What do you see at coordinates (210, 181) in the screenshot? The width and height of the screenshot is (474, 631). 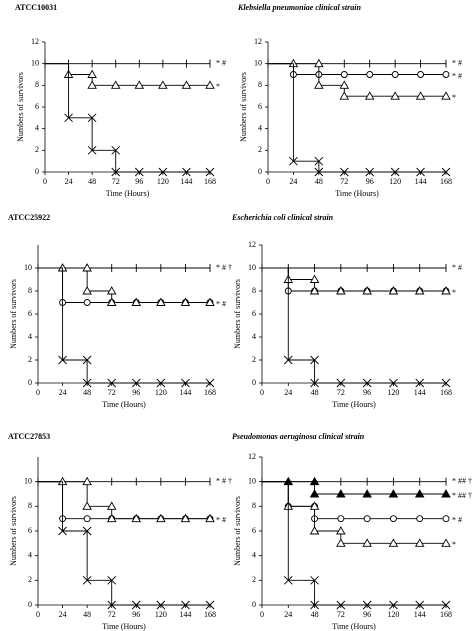 I see `x-tick-label: 168` at bounding box center [210, 181].